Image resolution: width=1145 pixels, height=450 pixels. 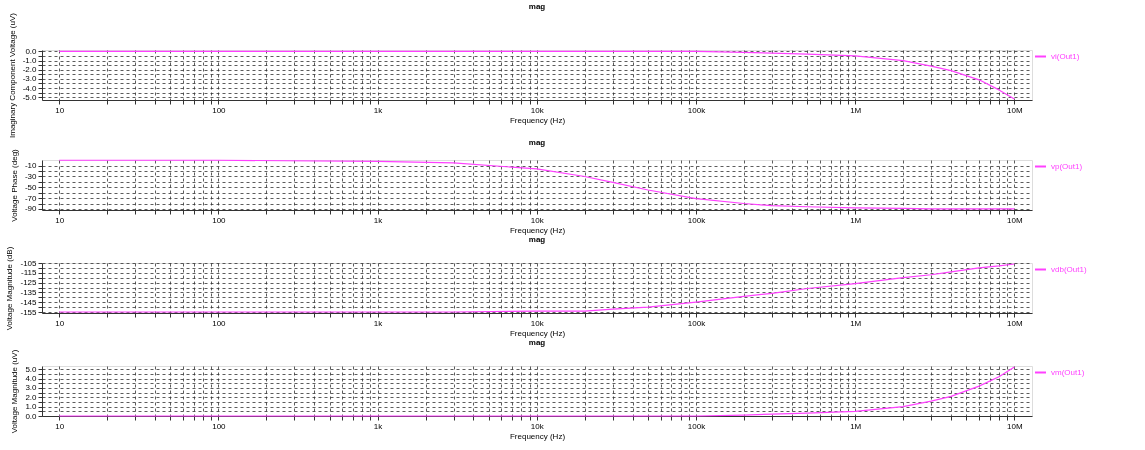 I want to click on legend-label: vdb(Out1), so click(x=1069, y=269).